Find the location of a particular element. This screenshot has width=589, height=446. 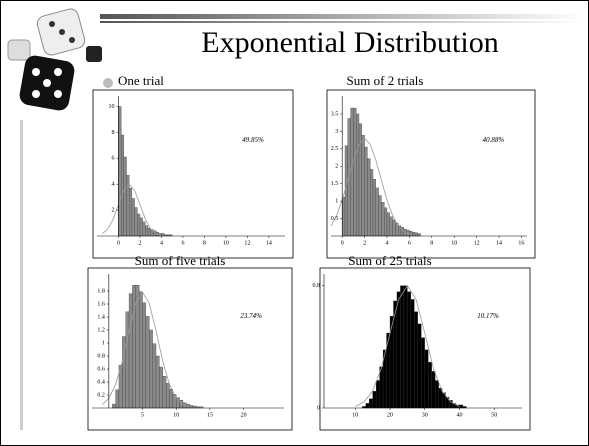

y-tick-label: 2 is located at coordinates (336, 167).